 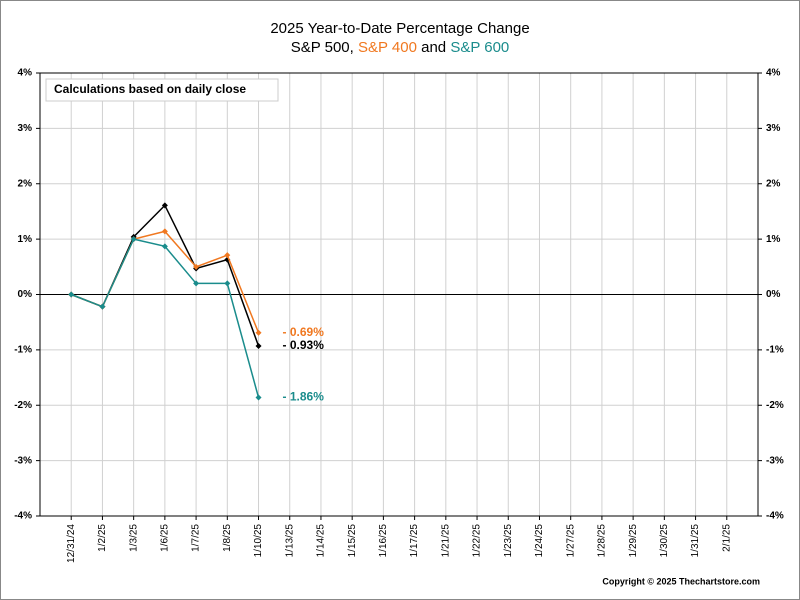 What do you see at coordinates (23, 405) in the screenshot?
I see `y-tick-label: -2%` at bounding box center [23, 405].